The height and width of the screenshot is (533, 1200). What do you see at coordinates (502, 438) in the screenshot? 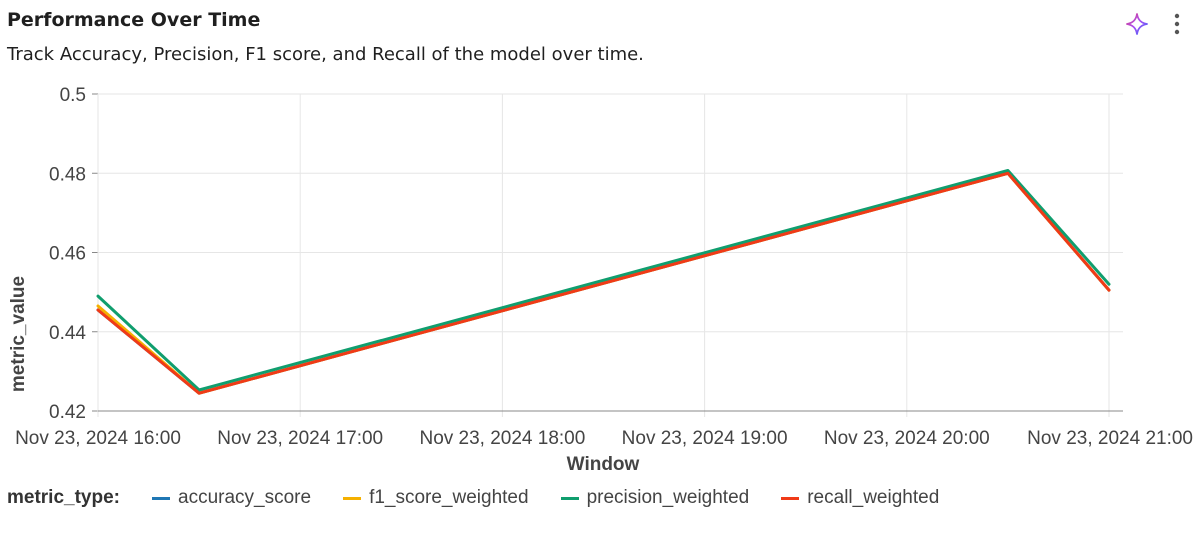
I see `x-tick-label: Nov 23, 2024 18:00` at bounding box center [502, 438].